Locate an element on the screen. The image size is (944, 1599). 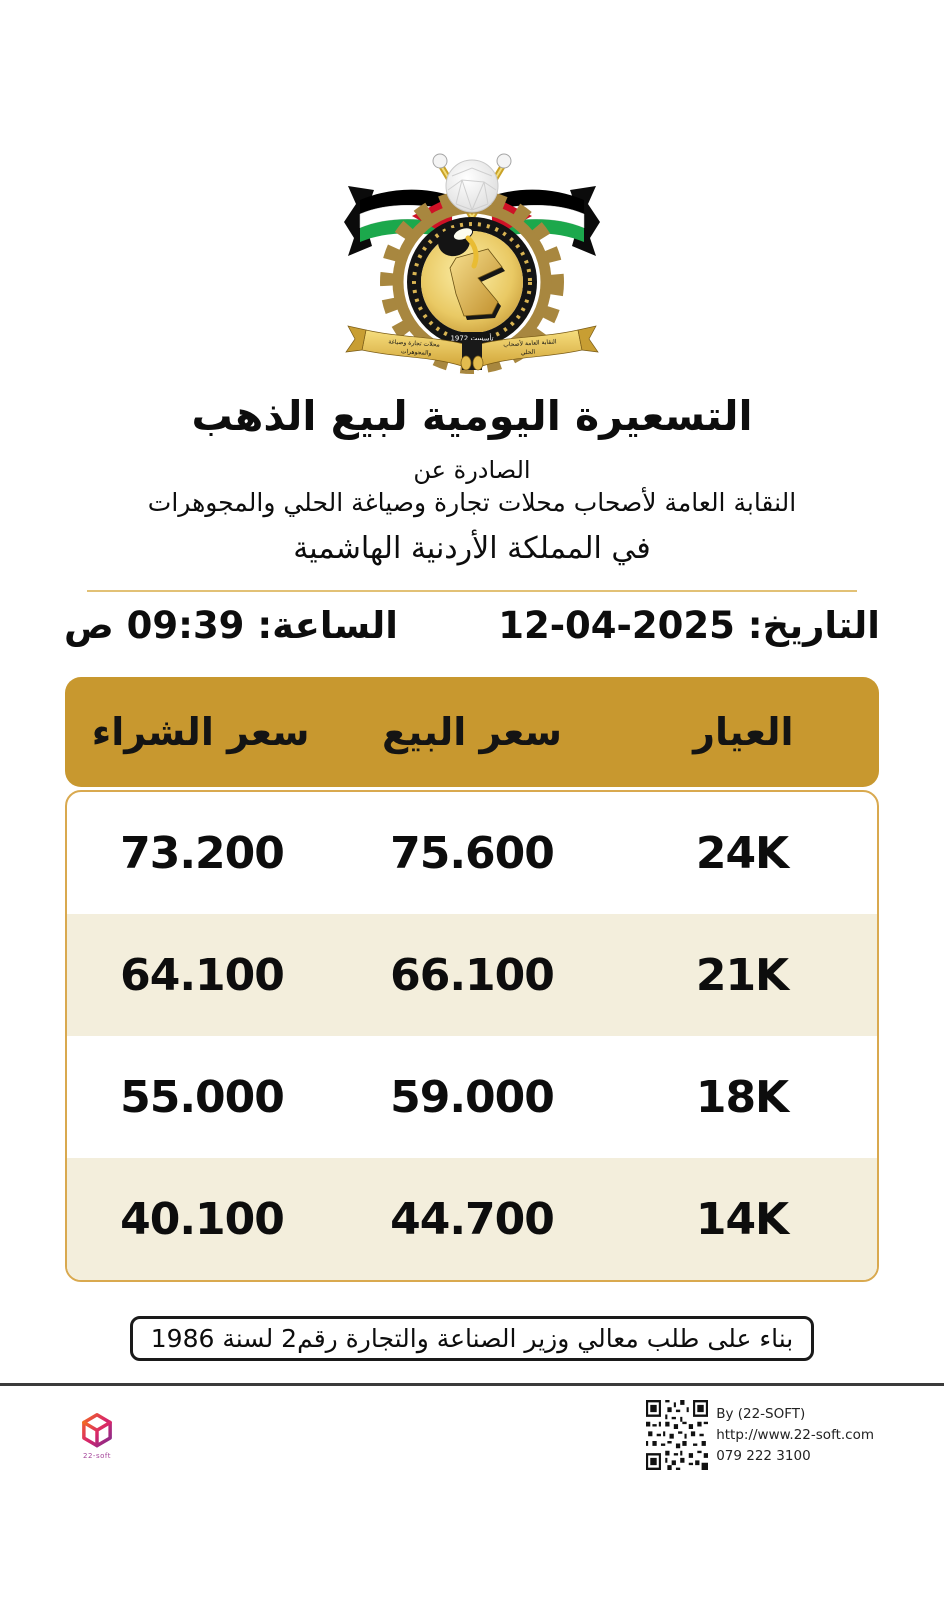
date-text: التاريخ: 12-04-2025 is located at coordinates (689, 625).